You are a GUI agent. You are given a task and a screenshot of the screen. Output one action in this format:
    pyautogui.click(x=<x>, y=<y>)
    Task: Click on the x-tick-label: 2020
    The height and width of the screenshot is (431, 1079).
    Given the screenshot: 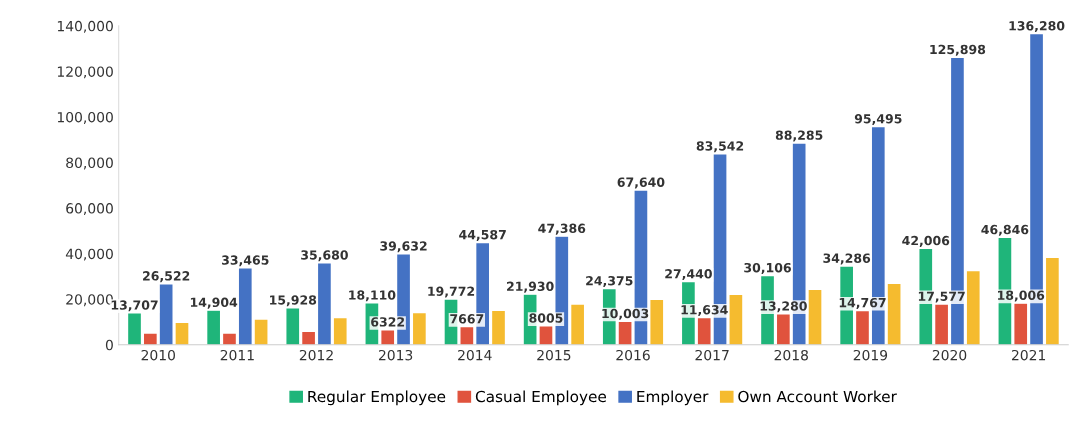 What is the action you would take?
    pyautogui.click(x=949, y=355)
    